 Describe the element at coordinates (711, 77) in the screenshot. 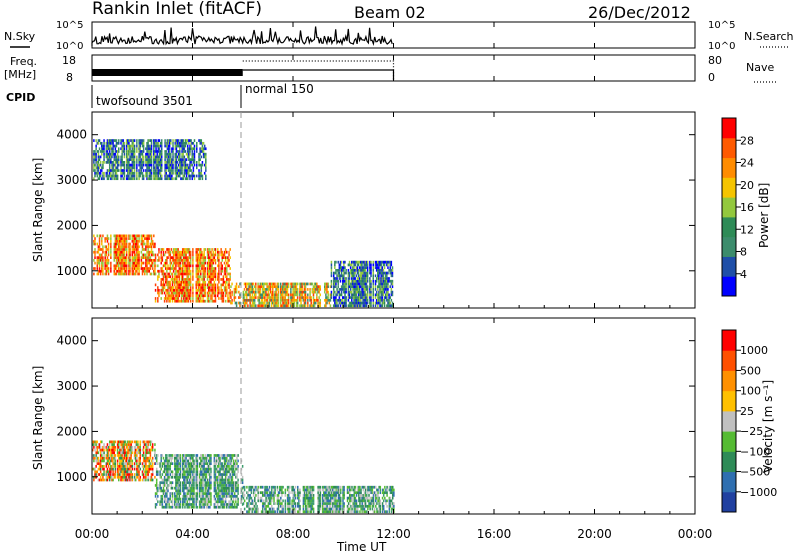

I see `nave-tick-bottom: 0` at that location.